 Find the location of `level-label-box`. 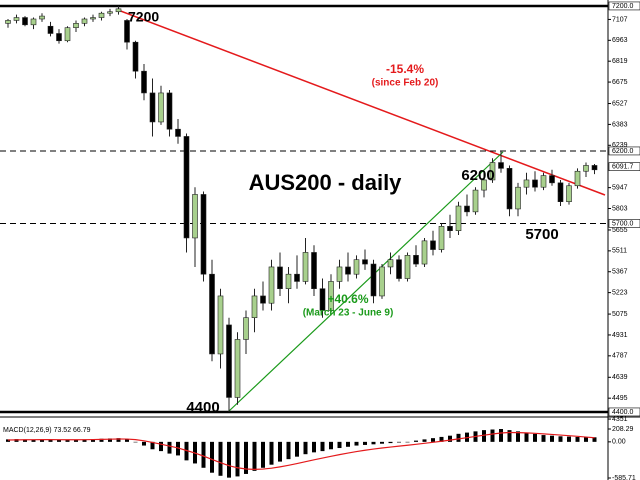

level-label-box is located at coordinates (624, 223).